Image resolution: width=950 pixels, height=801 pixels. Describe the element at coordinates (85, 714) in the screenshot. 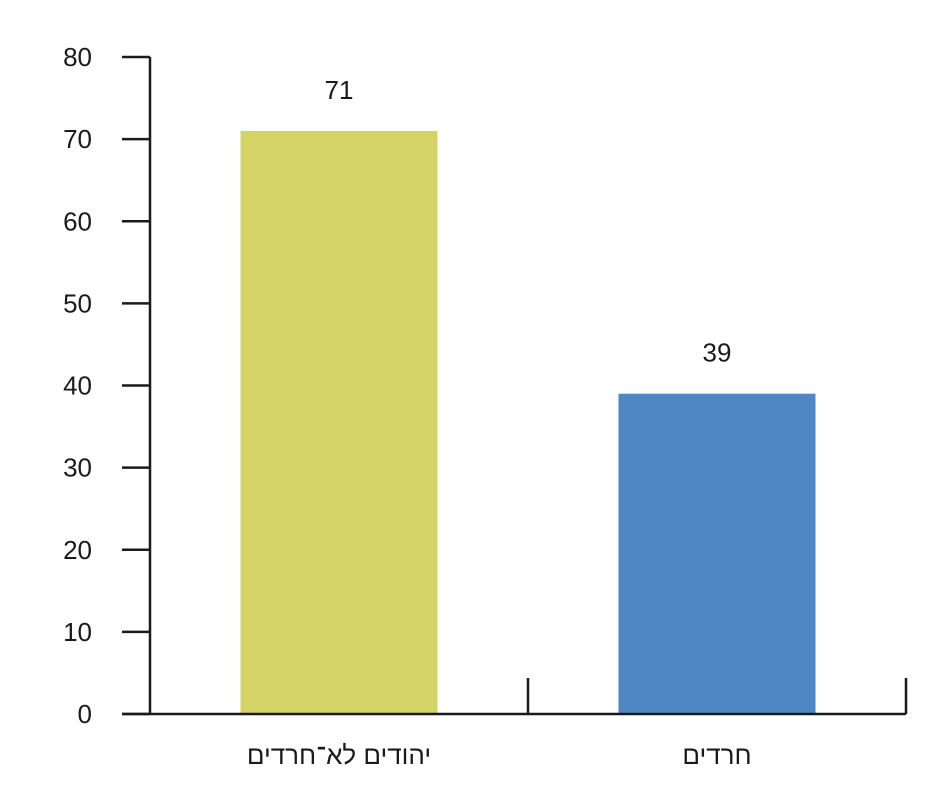

I see `y-tick-label: 0` at that location.